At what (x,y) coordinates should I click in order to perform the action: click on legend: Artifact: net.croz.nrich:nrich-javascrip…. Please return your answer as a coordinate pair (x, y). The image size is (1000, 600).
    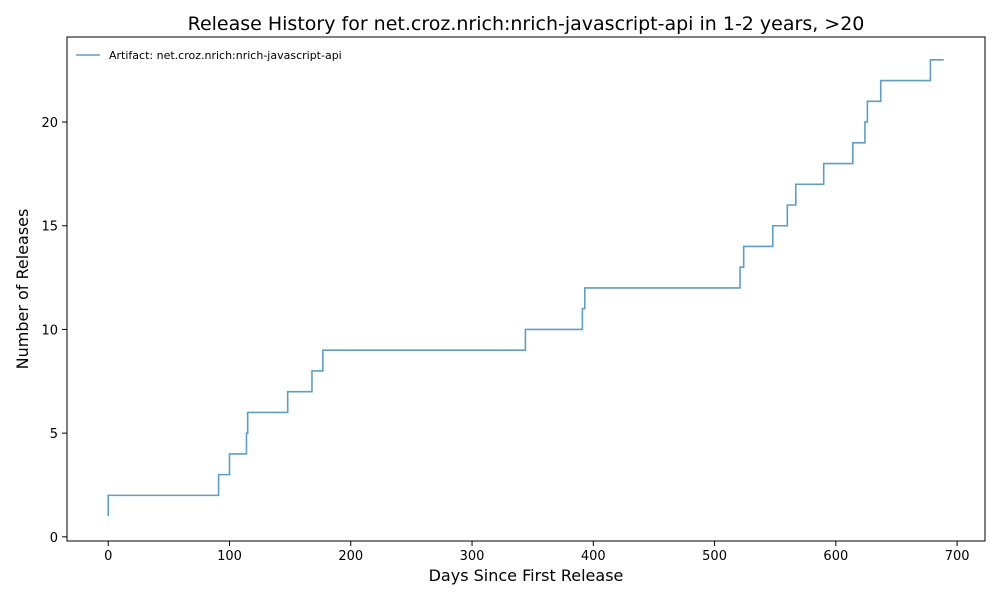
    Looking at the image, I should click on (209, 55).